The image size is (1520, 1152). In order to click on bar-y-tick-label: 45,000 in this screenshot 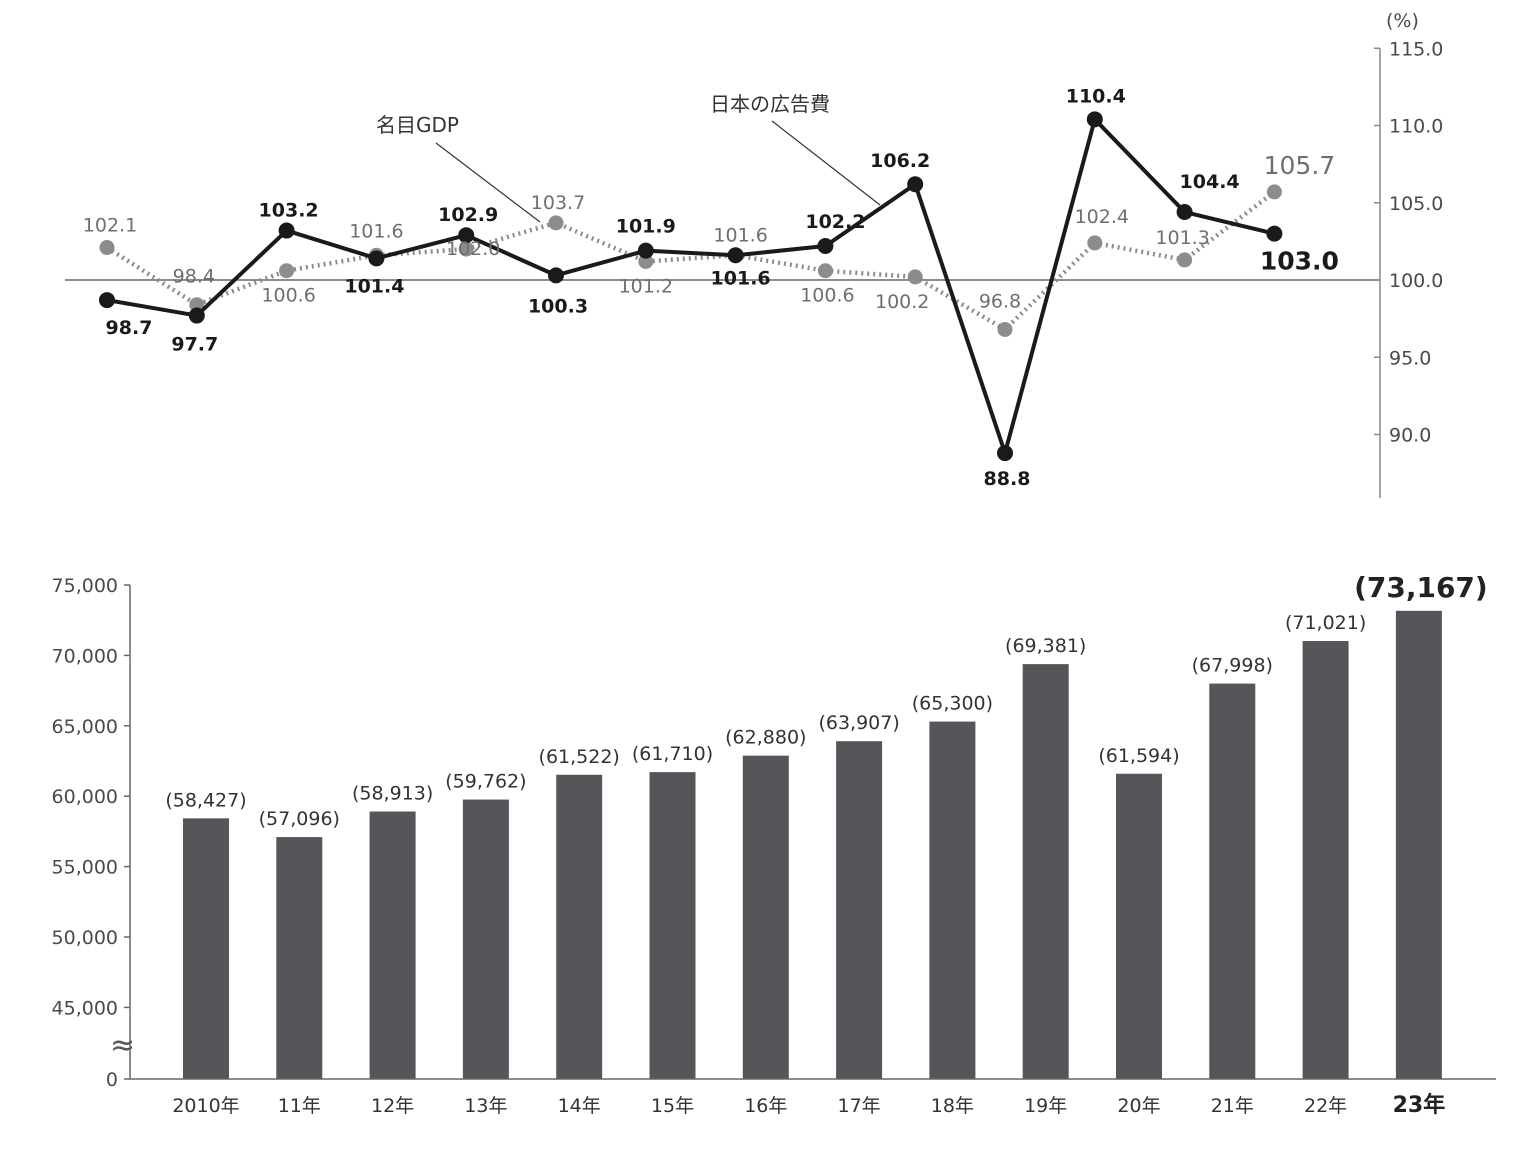, I will do `click(85, 1008)`.